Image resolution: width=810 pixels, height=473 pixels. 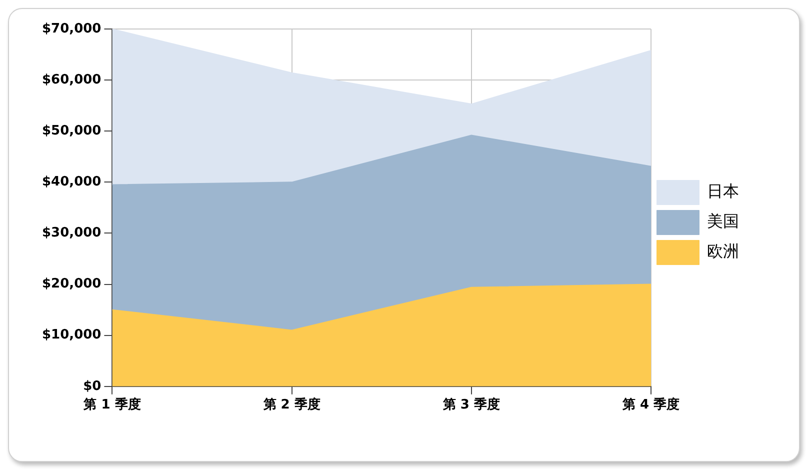 I want to click on y-tick-label: $70,000, so click(x=72, y=28).